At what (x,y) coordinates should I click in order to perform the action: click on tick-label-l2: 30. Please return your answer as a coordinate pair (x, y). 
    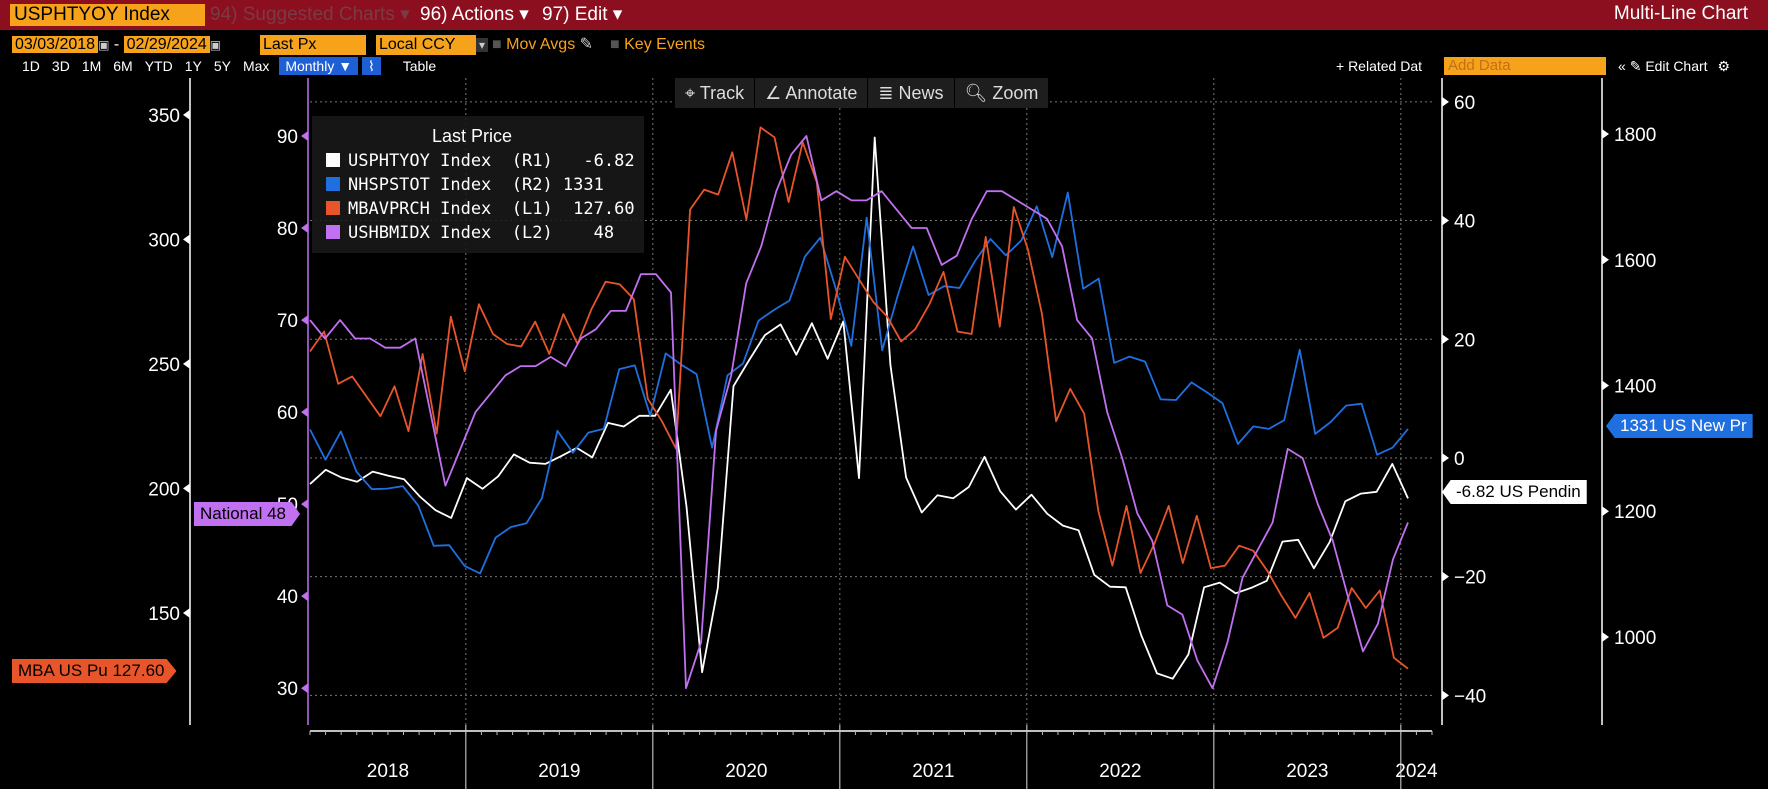
    Looking at the image, I should click on (287, 689).